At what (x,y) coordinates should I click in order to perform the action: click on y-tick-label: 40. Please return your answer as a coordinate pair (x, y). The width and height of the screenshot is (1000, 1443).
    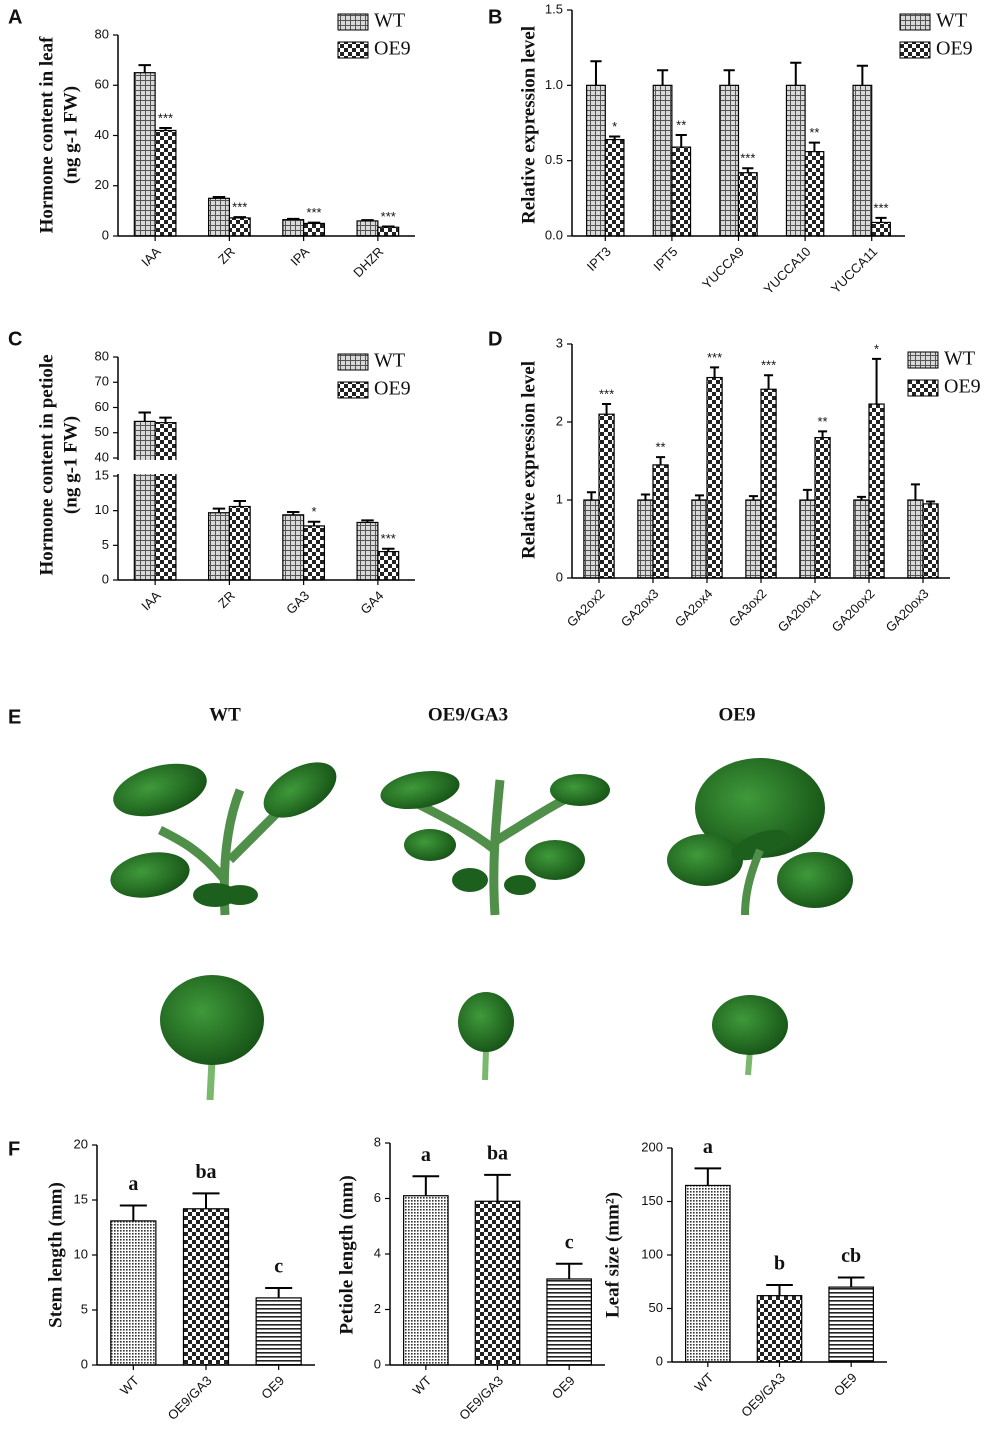
    Looking at the image, I should click on (102, 134).